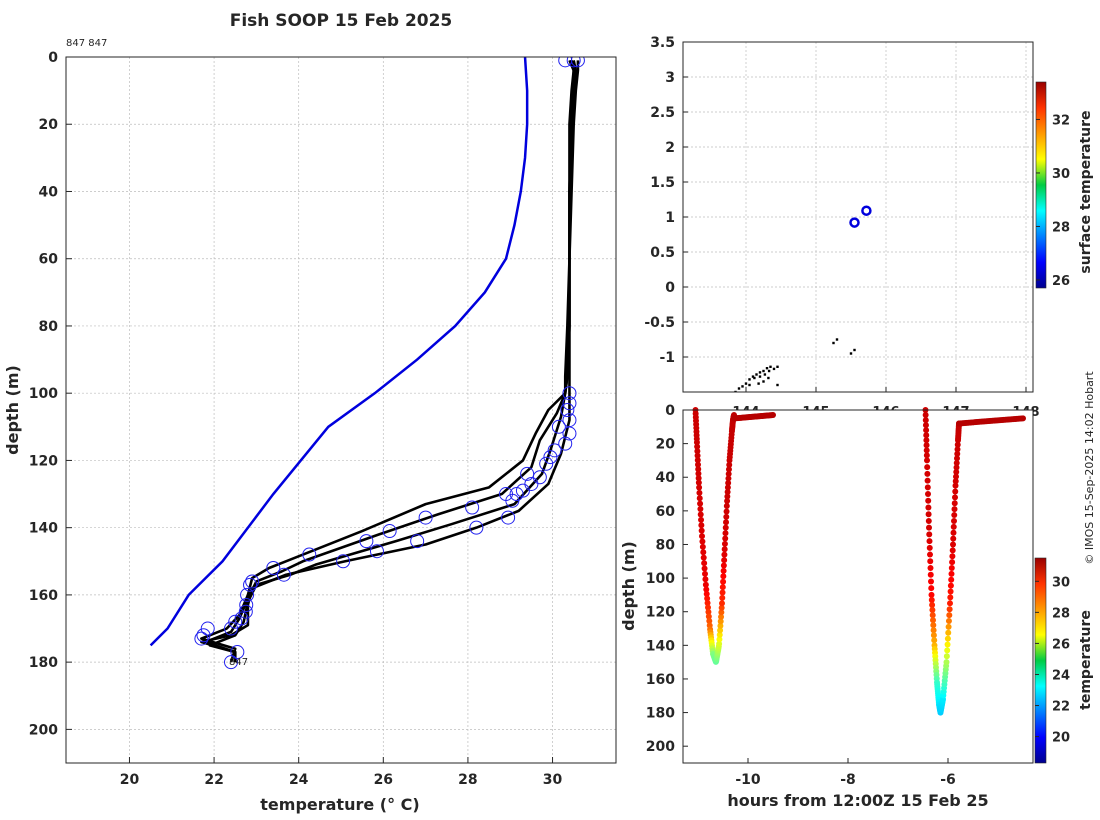  What do you see at coordinates (659, 323) in the screenshot?
I see `map-y-tick-label: -0.5` at bounding box center [659, 323].